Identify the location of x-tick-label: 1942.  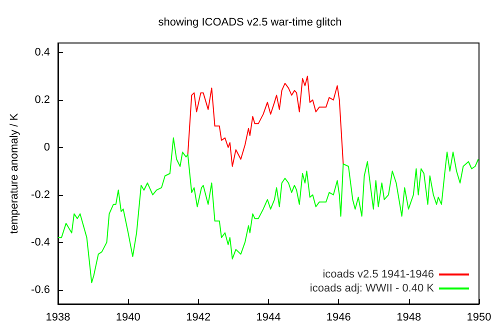
(198, 318).